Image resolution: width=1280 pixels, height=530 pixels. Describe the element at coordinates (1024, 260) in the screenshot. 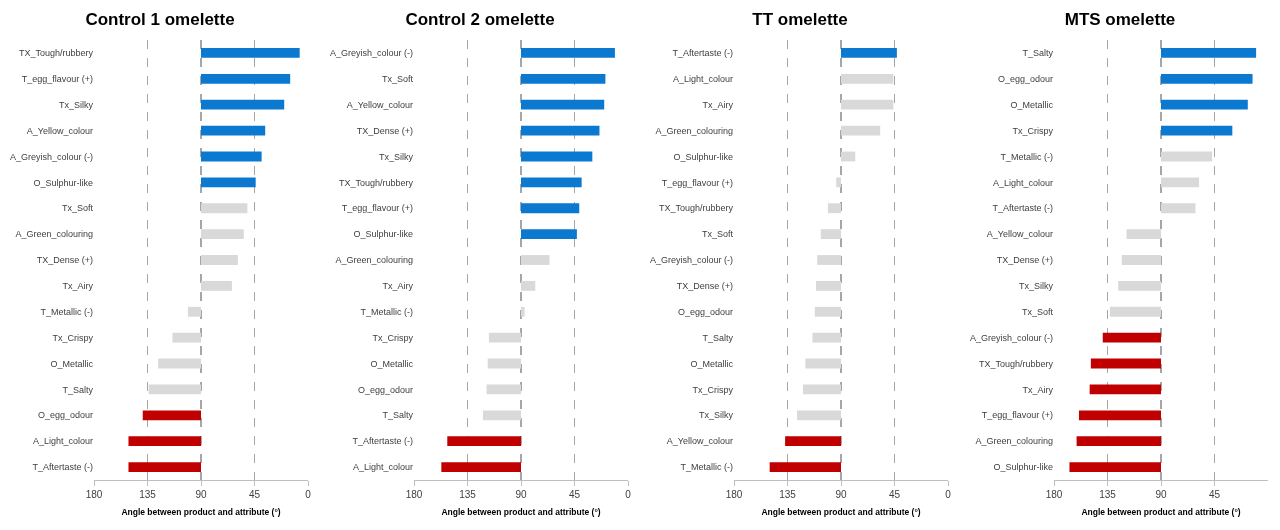

I see `y-tick-label: TX_Dense (+)` at that location.